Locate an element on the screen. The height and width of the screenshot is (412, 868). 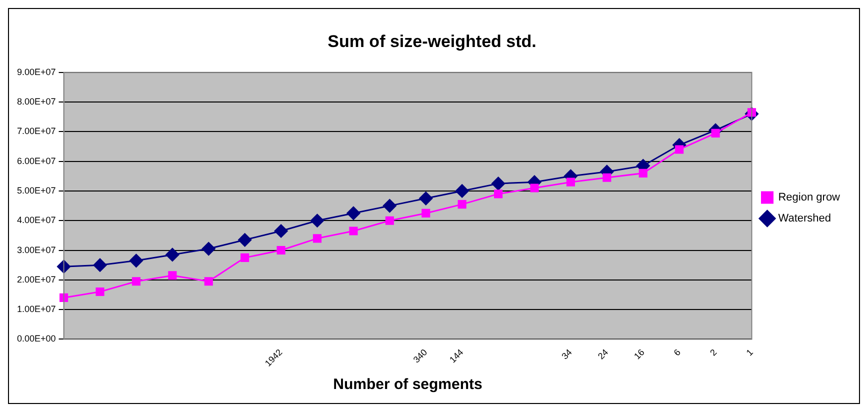
y-tick-label: 2.00E+07 is located at coordinates (36, 279).